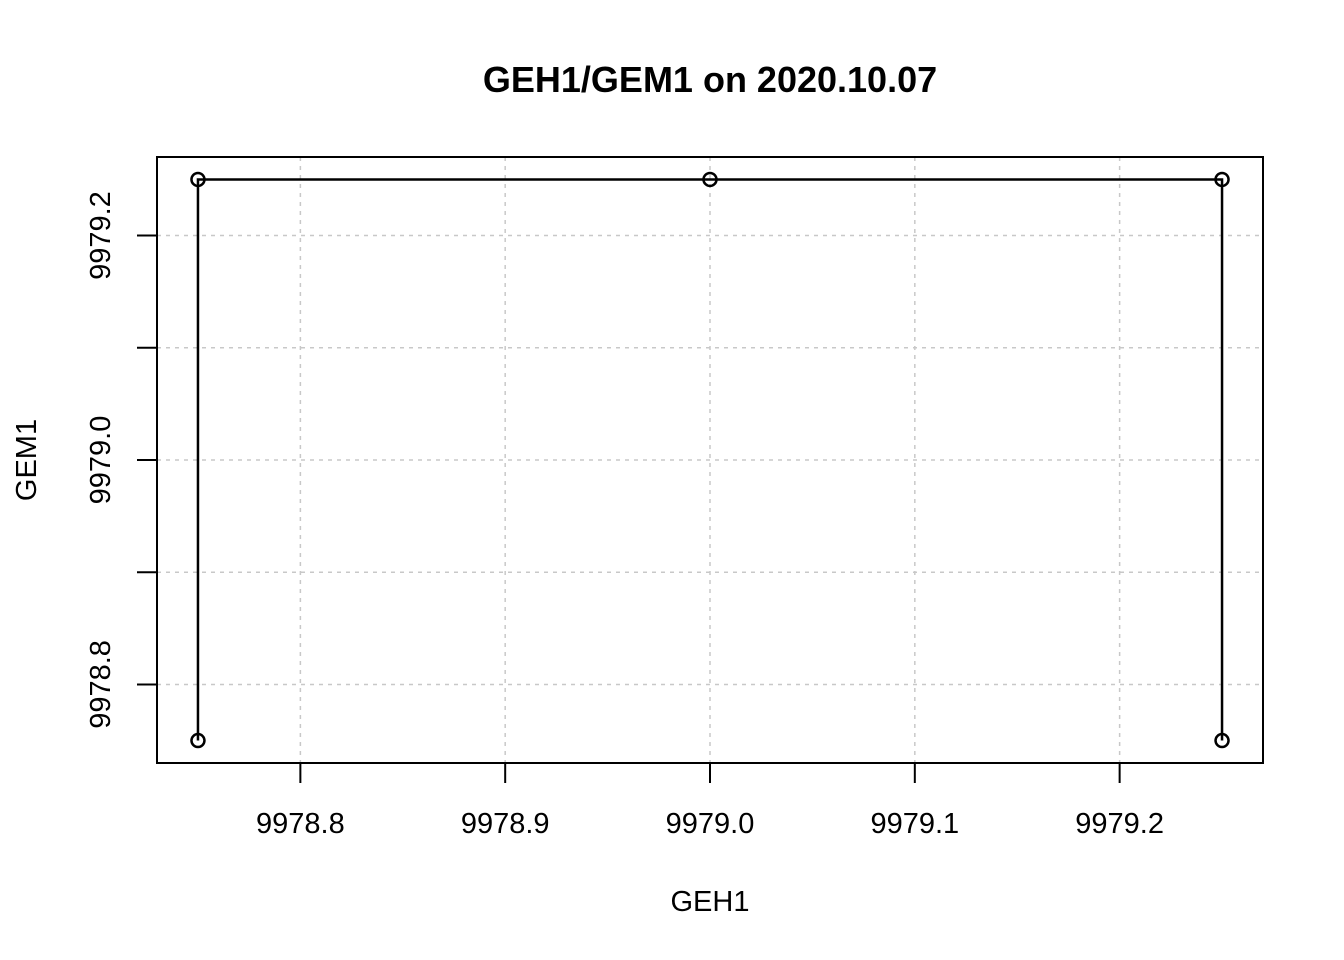 This screenshot has width=1344, height=960. What do you see at coordinates (914, 824) in the screenshot?
I see `x-tick-label-3: 9979.1` at bounding box center [914, 824].